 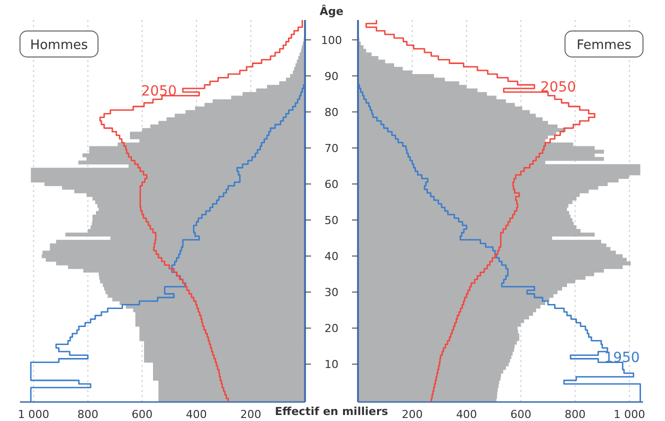 I want to click on series-label: 1950, so click(x=622, y=358).